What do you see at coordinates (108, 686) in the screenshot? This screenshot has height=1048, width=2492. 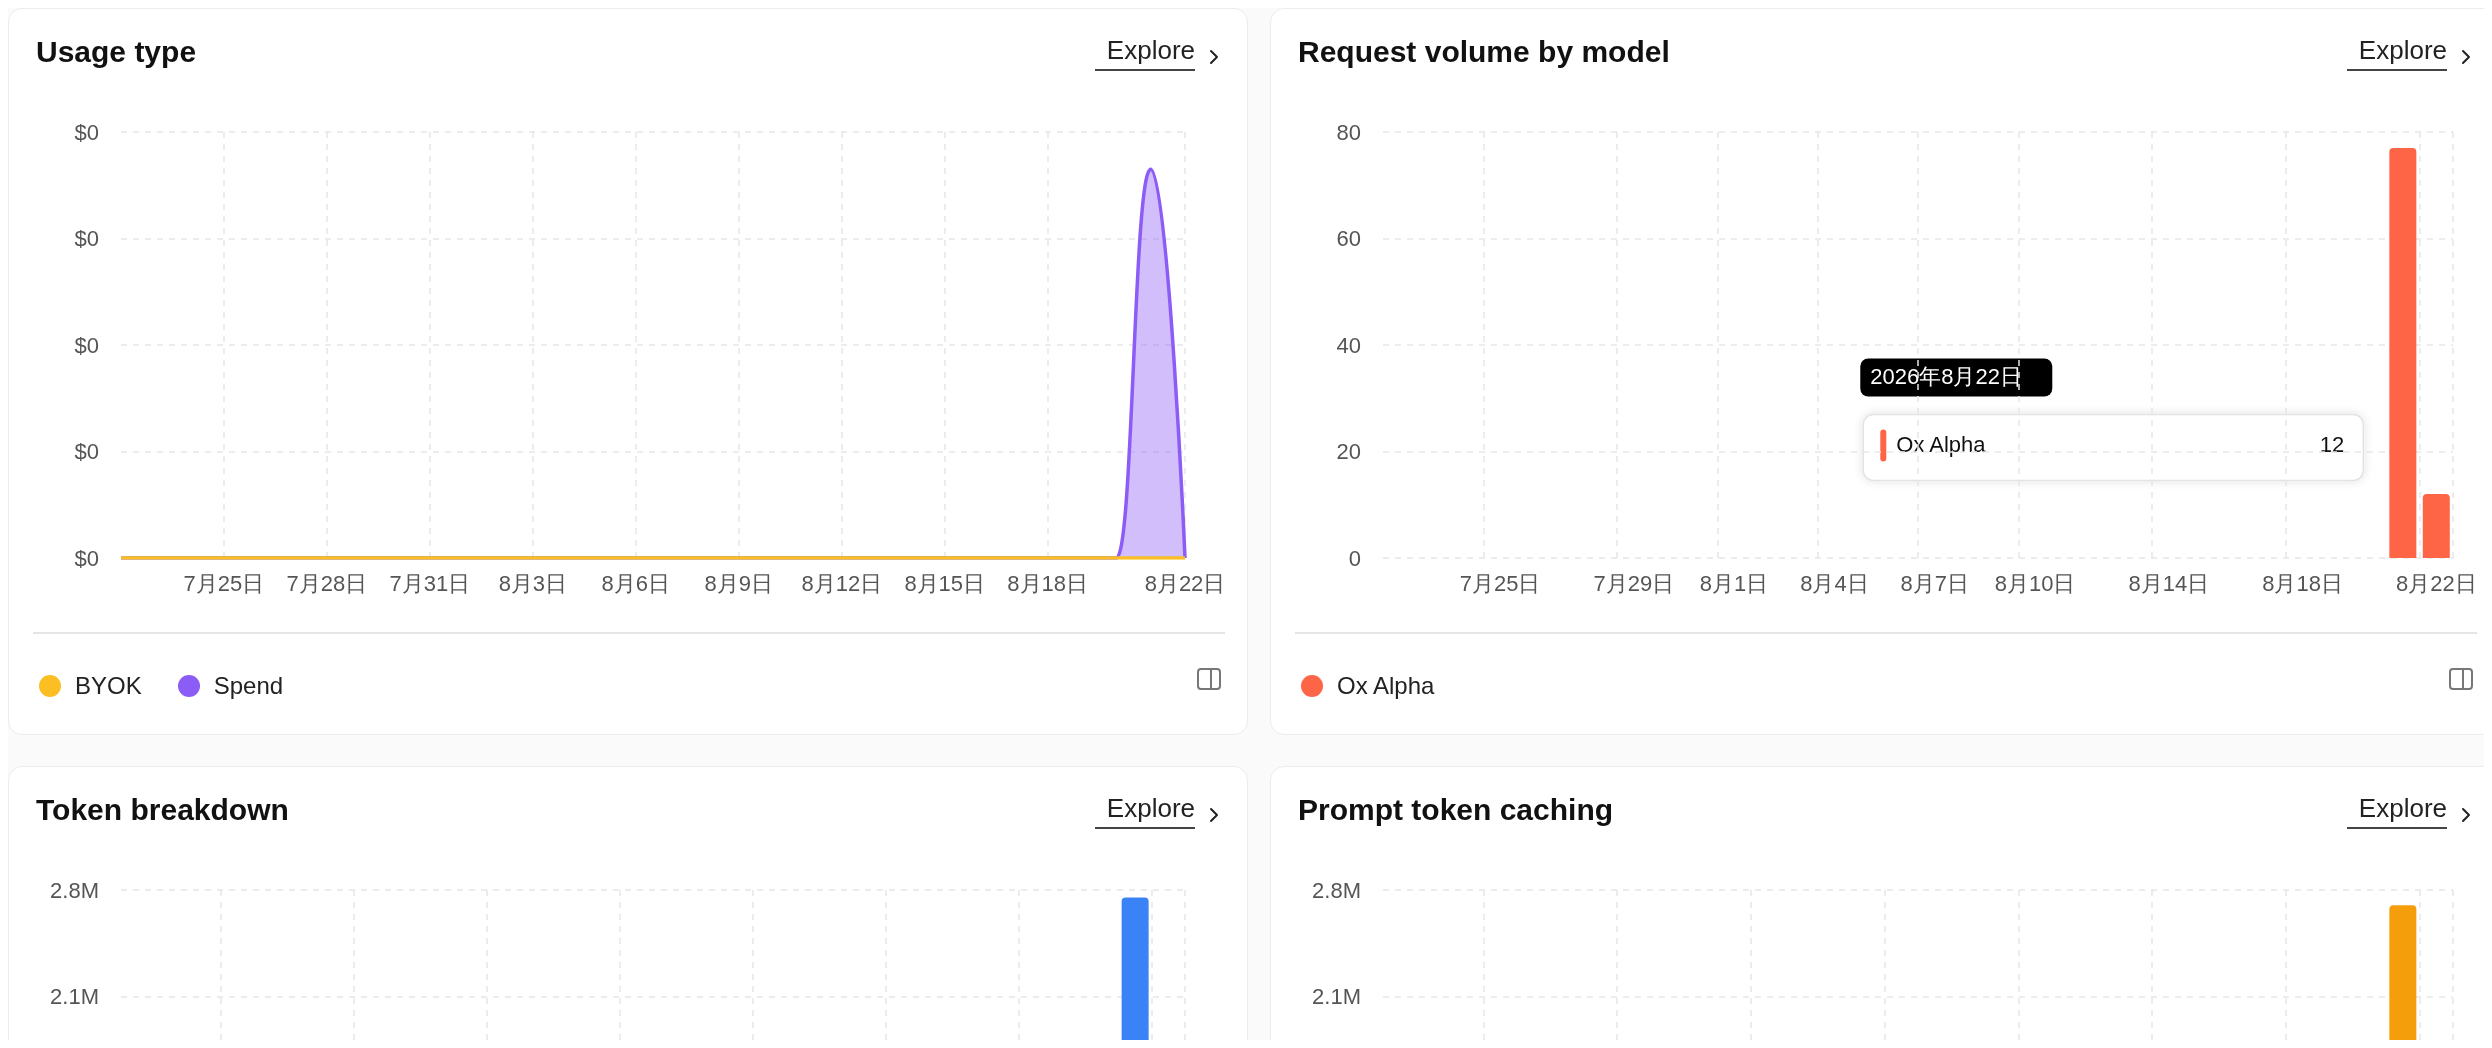 I see `legend-label: BYOK` at bounding box center [108, 686].